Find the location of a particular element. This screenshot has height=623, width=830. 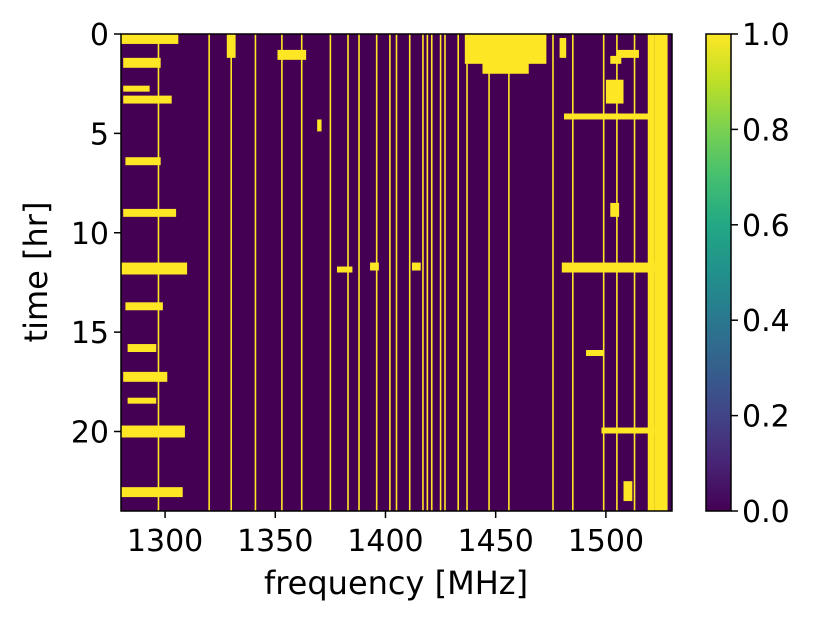

colorbar-tick-label-3: 0.6 is located at coordinates (766, 226).